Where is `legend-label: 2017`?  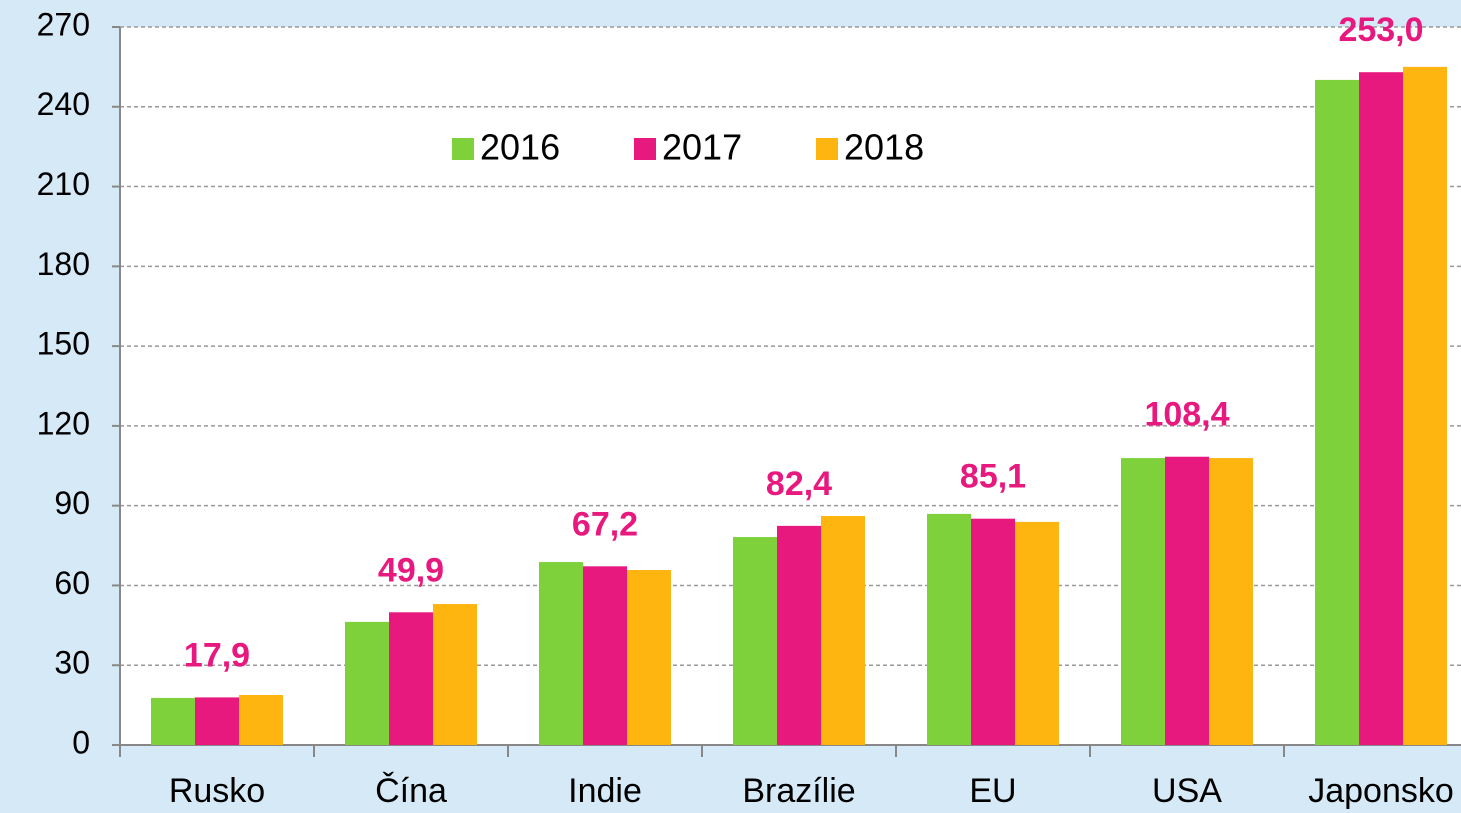
legend-label: 2017 is located at coordinates (702, 147).